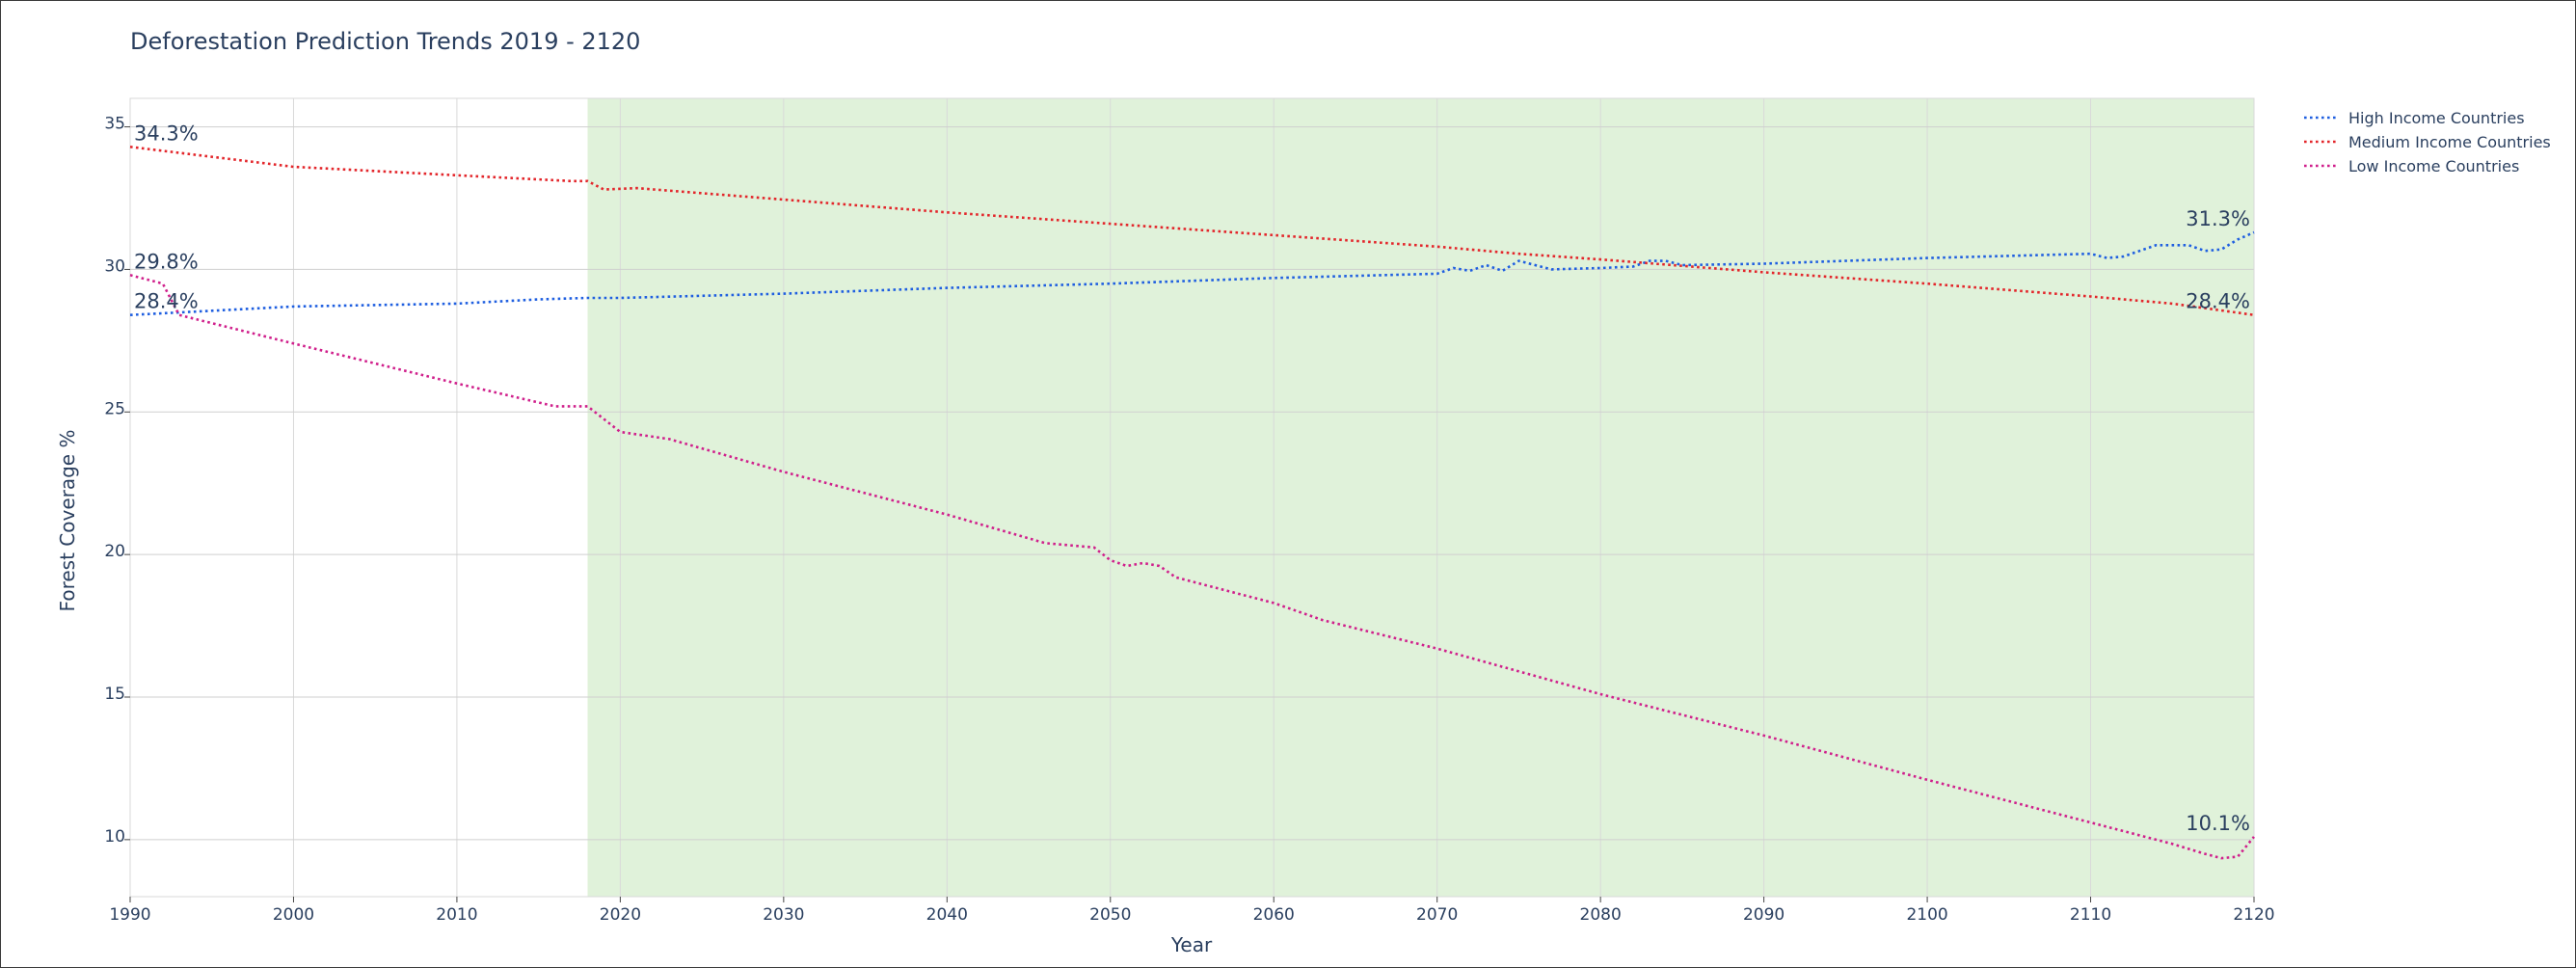 Image resolution: width=2576 pixels, height=968 pixels. Describe the element at coordinates (2434, 166) in the screenshot. I see `legend-label: Low Income Countries` at that location.